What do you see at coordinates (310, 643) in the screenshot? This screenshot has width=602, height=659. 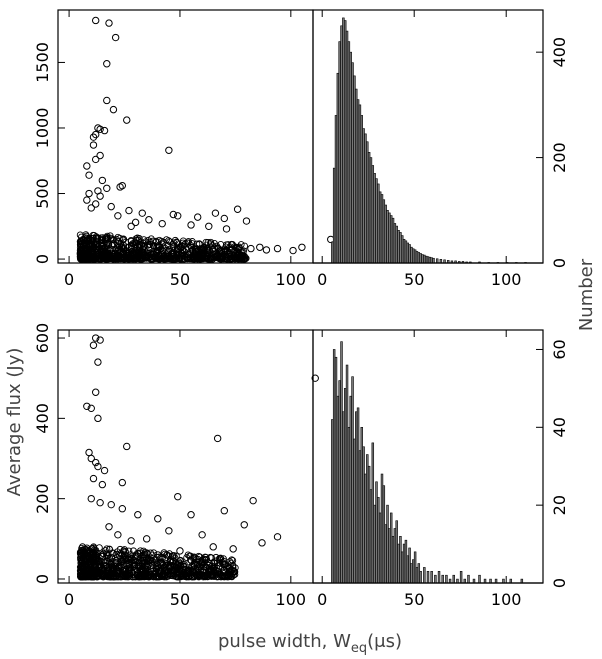 I see `x-axis-label: pulse width, Weq(μs)` at bounding box center [310, 643].